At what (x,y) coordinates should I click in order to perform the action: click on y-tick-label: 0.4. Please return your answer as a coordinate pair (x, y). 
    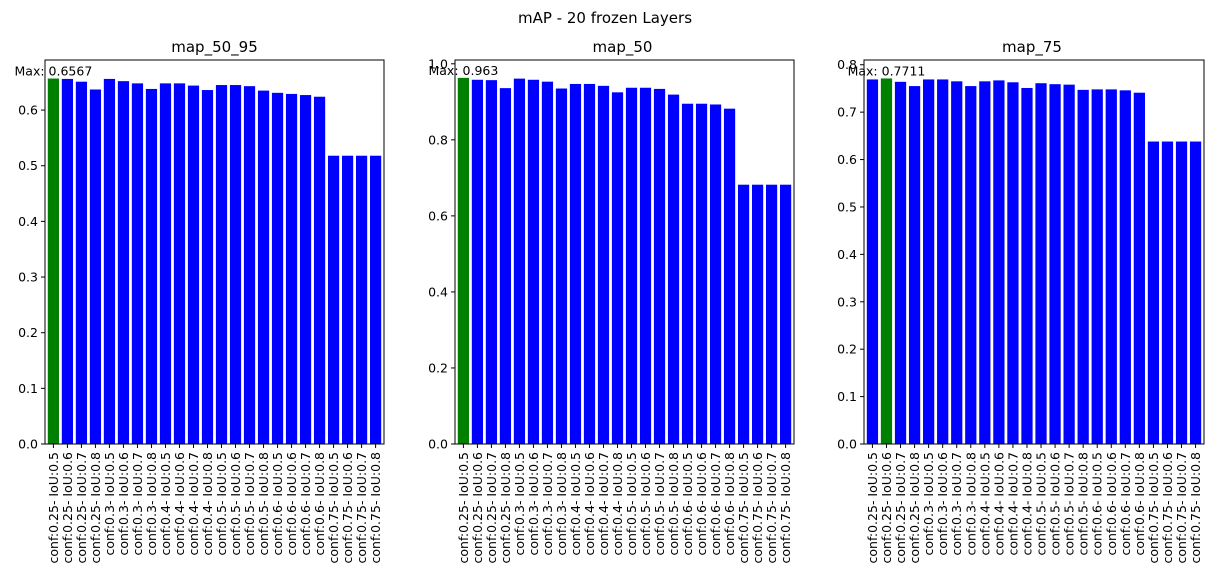
    Looking at the image, I should click on (847, 254).